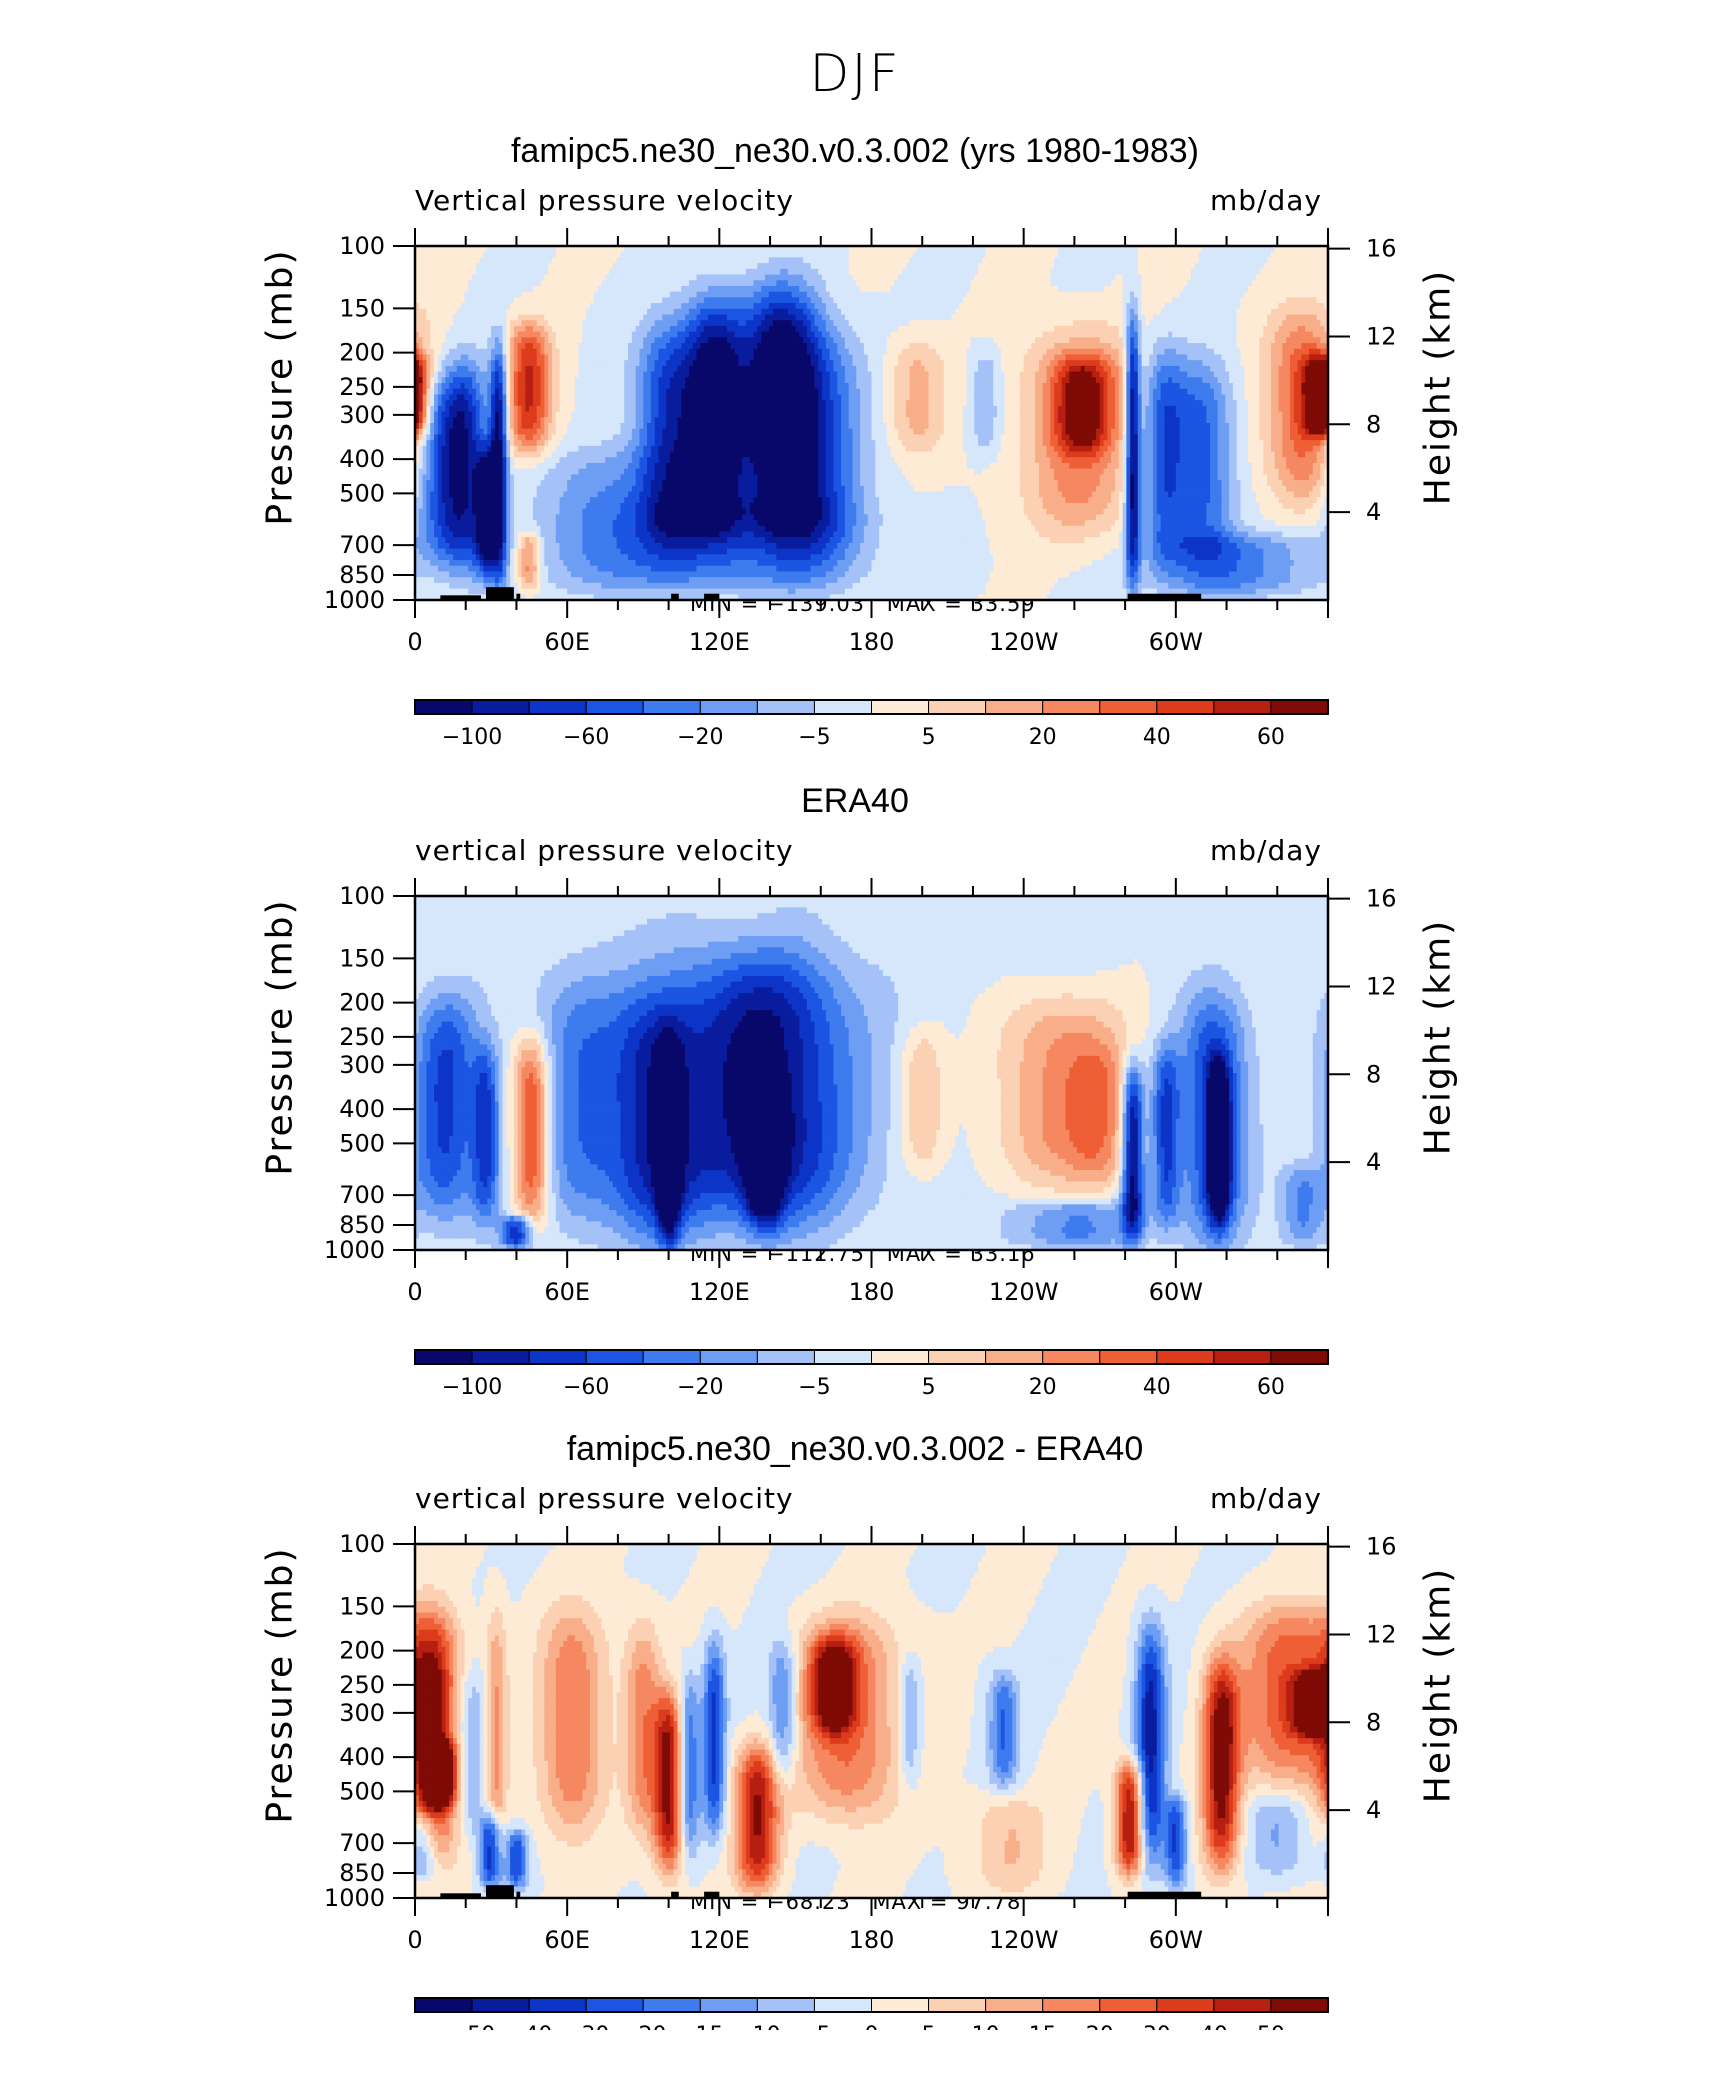  Describe the element at coordinates (855, 74) in the screenshot. I see `figure-title: DJF` at that location.